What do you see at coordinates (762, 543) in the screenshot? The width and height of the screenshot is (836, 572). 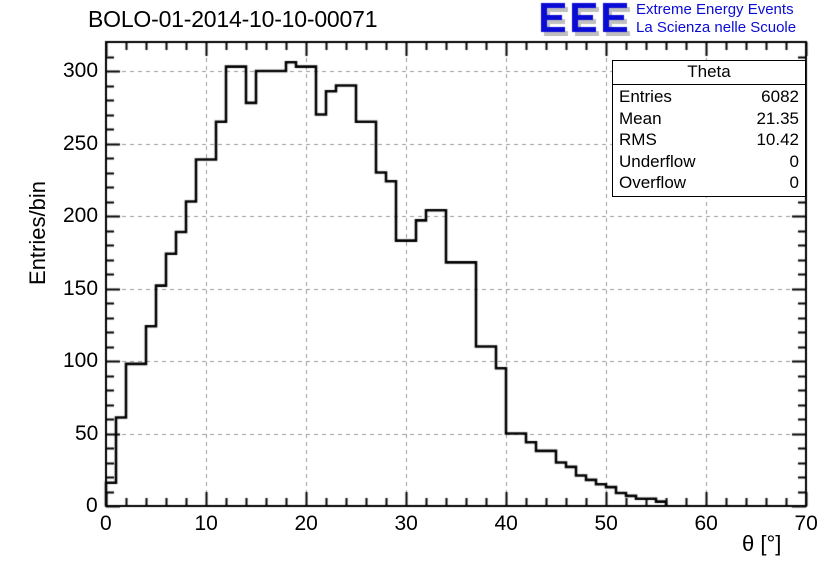 I see `x-axis-label: θ [°]` at bounding box center [762, 543].